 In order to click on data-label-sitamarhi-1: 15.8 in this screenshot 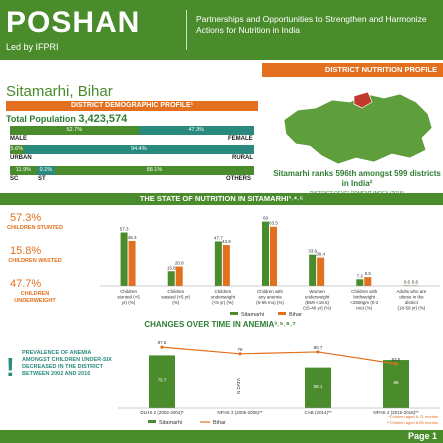, I will do `click(171, 267)`.